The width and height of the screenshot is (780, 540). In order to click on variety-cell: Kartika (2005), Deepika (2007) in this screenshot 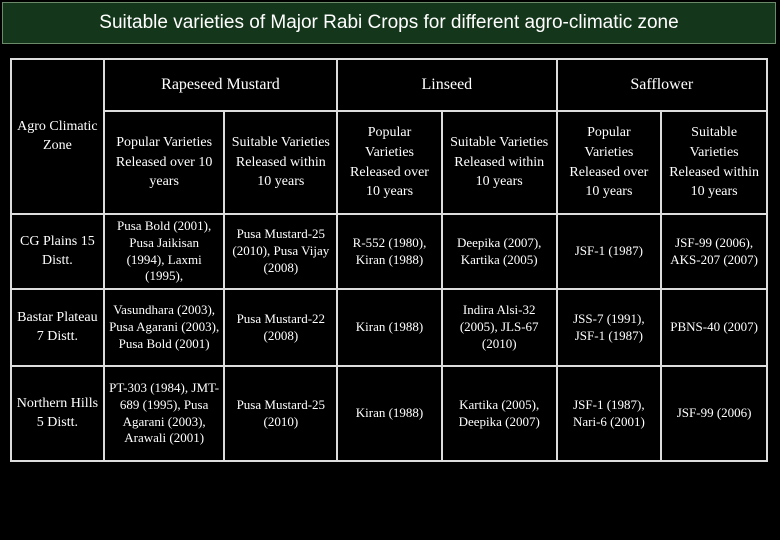, I will do `click(499, 413)`.